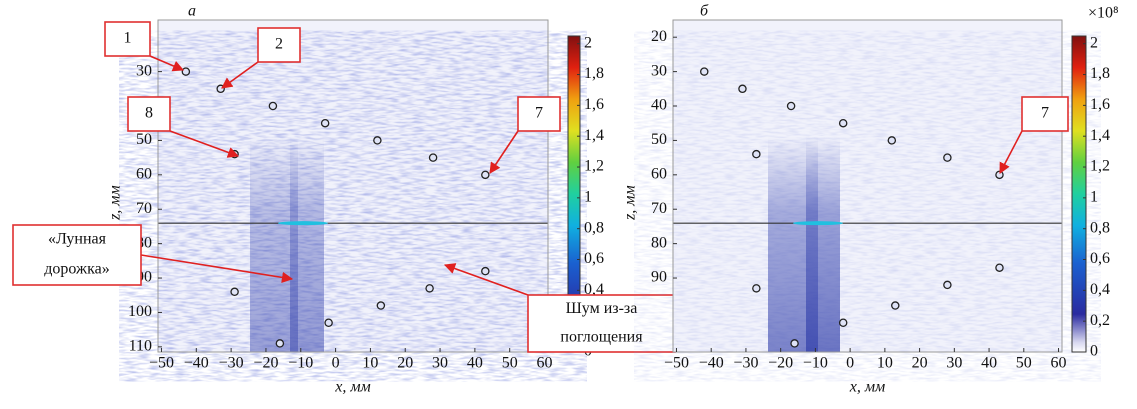 Image resolution: width=1137 pixels, height=409 pixels. I want to click on callout-text: Шум из-за, so click(602, 308).